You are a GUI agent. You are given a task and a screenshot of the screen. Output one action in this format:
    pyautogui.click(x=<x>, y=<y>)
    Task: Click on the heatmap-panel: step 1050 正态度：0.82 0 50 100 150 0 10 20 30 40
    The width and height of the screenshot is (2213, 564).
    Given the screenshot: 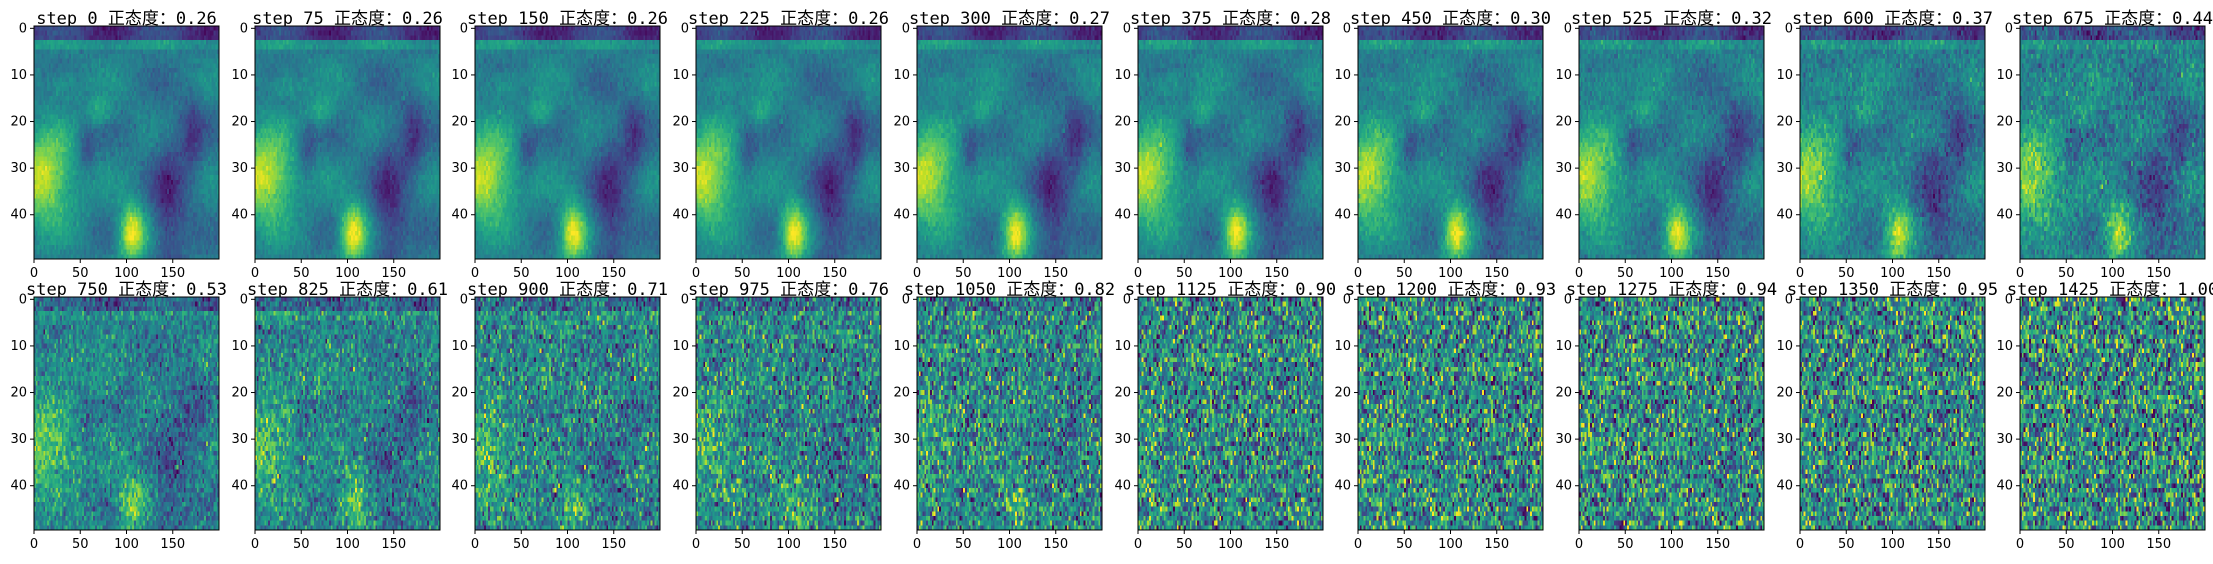 What is the action you would take?
    pyautogui.click(x=999, y=412)
    